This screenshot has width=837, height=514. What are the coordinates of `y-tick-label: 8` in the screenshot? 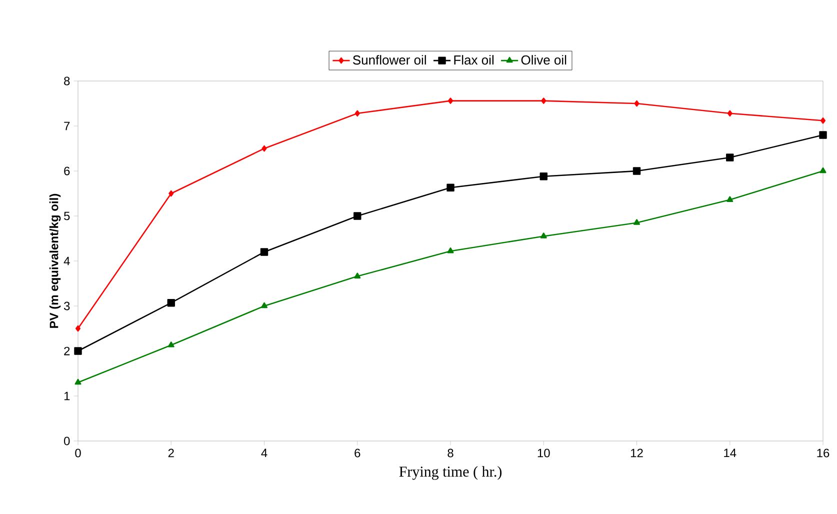 It's located at (67, 81).